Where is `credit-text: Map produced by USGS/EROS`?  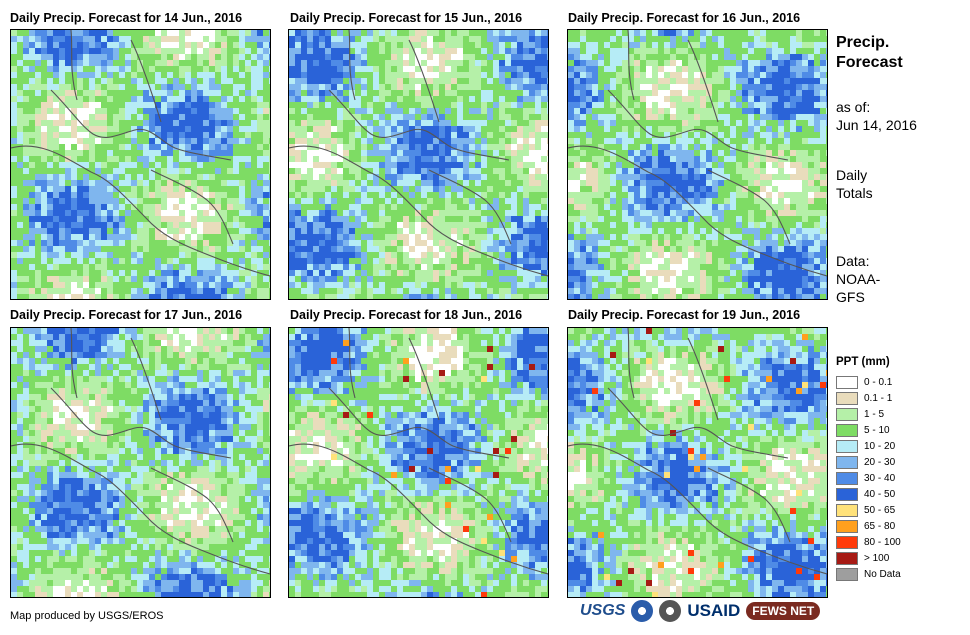
credit-text: Map produced by USGS/EROS is located at coordinates (87, 616).